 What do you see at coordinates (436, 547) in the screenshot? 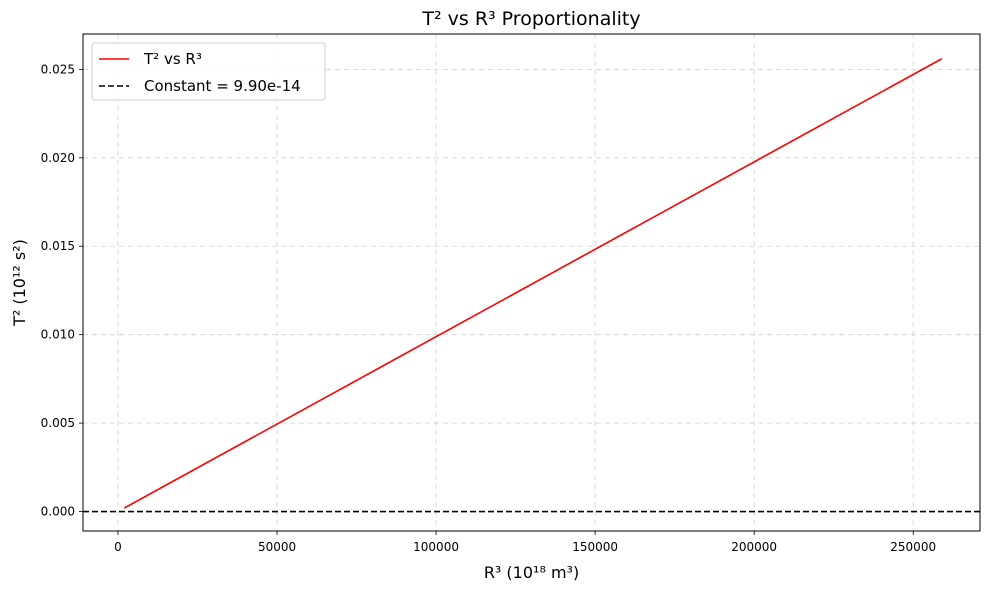
I see `x-tick-label: 100000` at bounding box center [436, 547].